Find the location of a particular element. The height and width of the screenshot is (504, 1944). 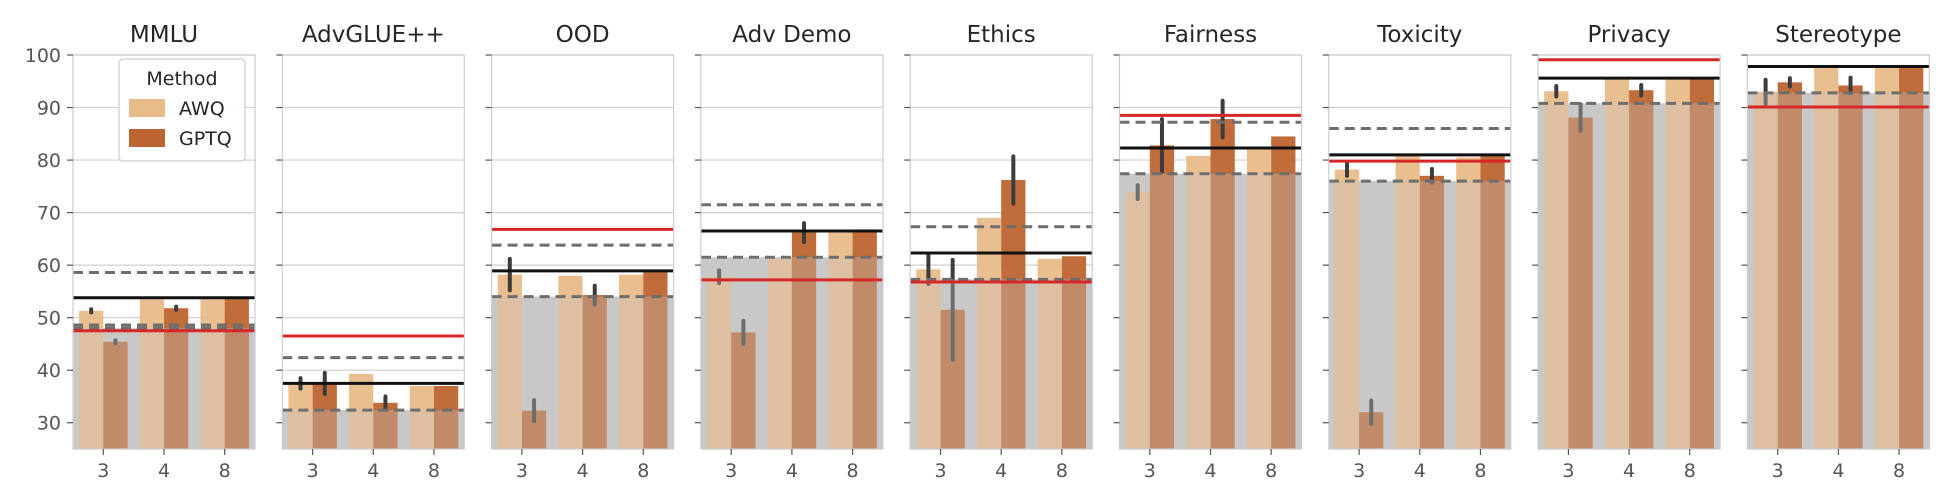

panel-title: MMLU is located at coordinates (164, 35).